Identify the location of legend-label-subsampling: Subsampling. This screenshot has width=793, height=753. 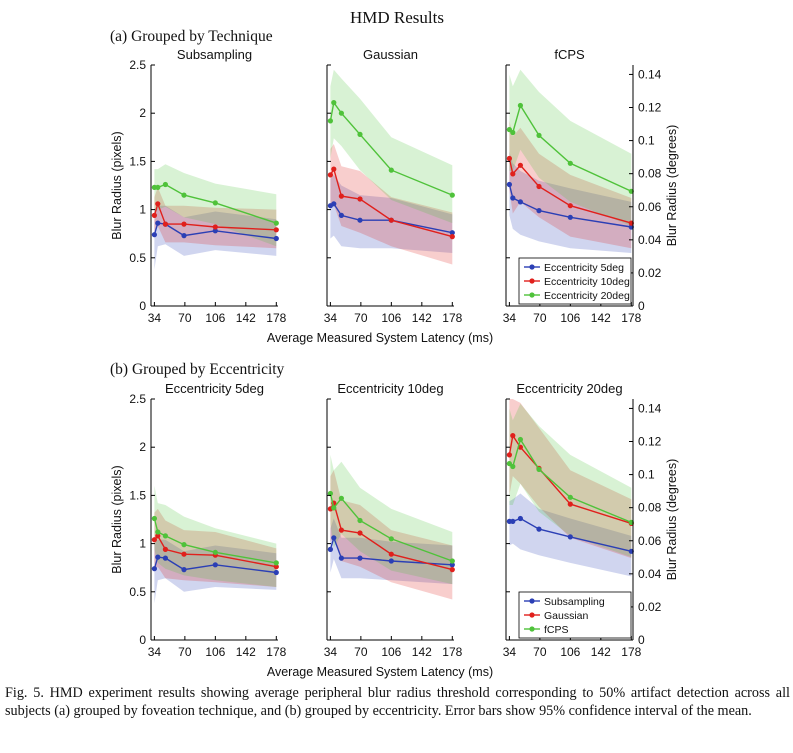
(574, 602).